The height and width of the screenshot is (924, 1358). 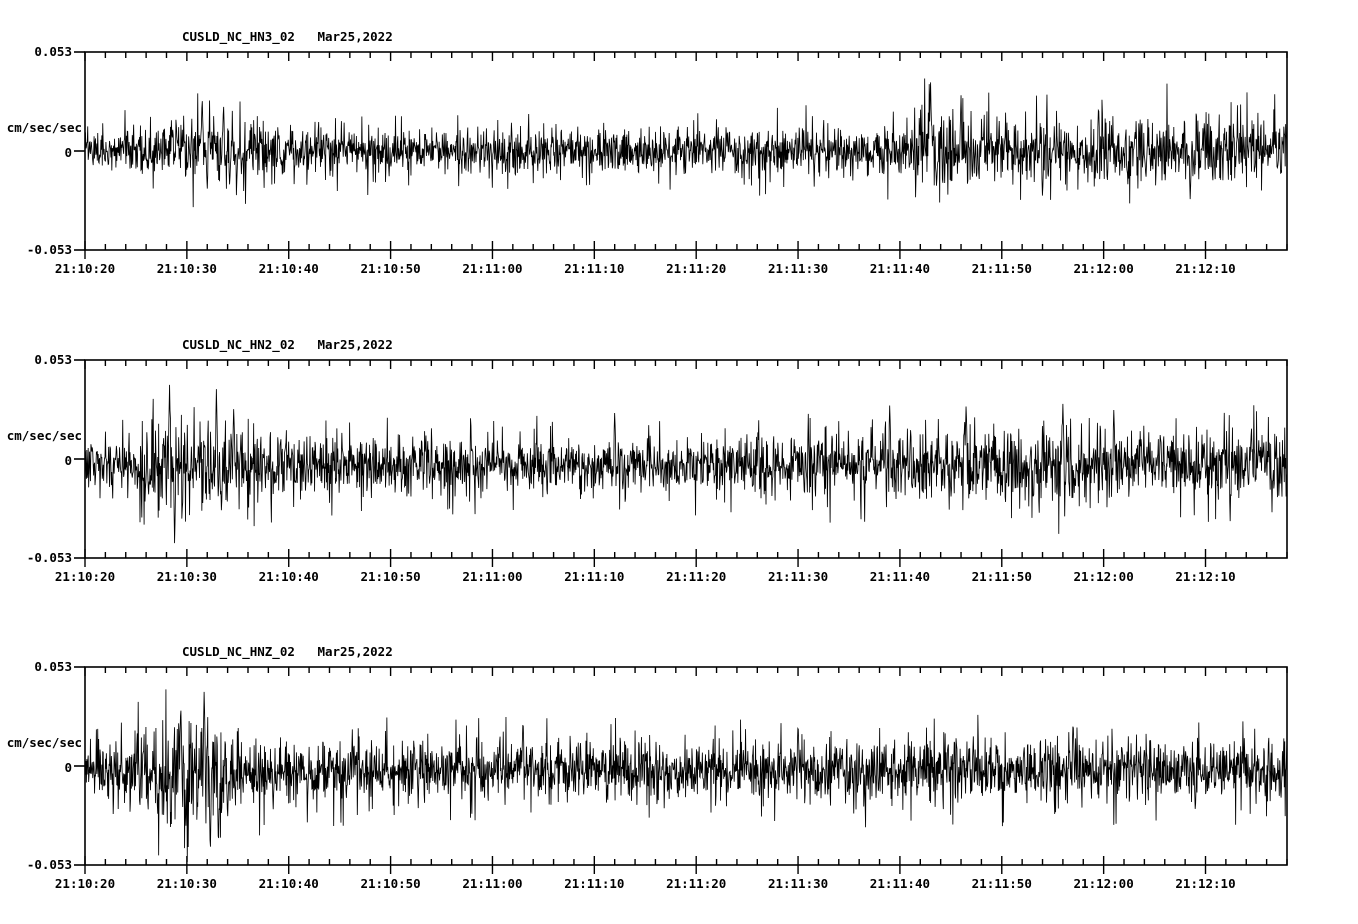 I want to click on yaxis-units-label-hn3: cm/sec/sec, so click(x=44, y=127).